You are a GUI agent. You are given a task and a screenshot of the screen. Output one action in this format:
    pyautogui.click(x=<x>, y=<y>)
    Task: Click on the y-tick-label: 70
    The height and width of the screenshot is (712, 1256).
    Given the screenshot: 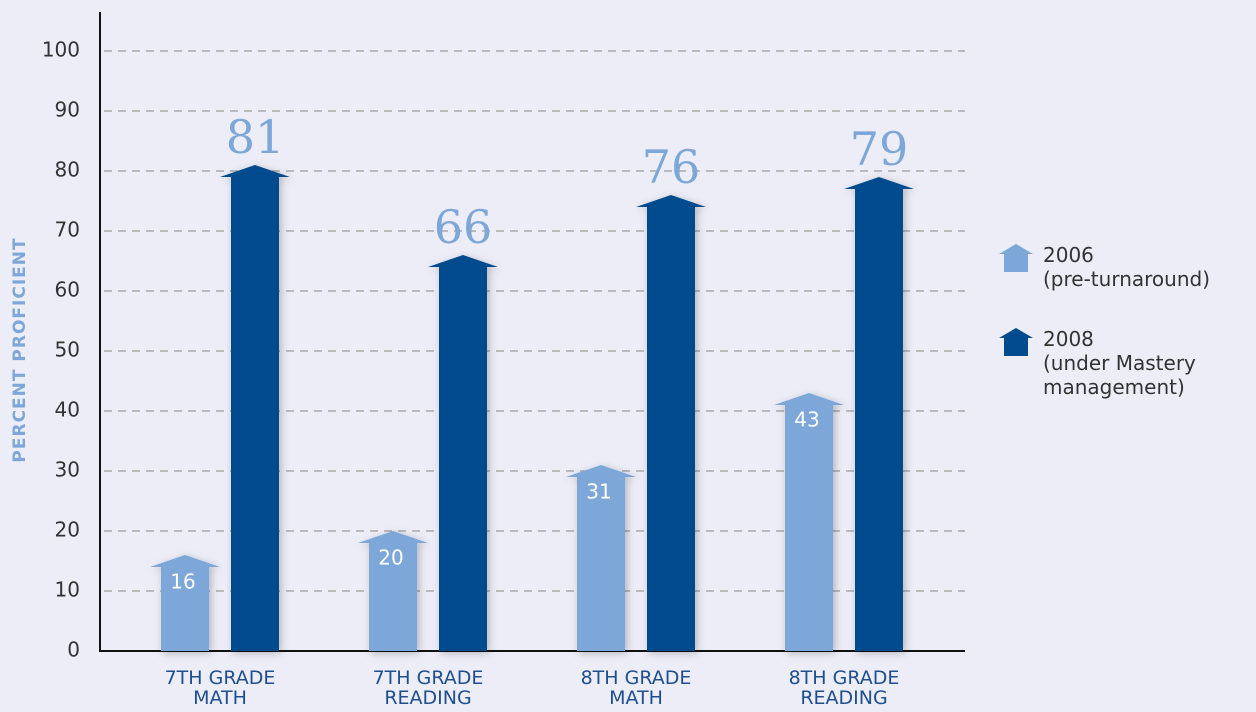 What is the action you would take?
    pyautogui.click(x=67, y=230)
    